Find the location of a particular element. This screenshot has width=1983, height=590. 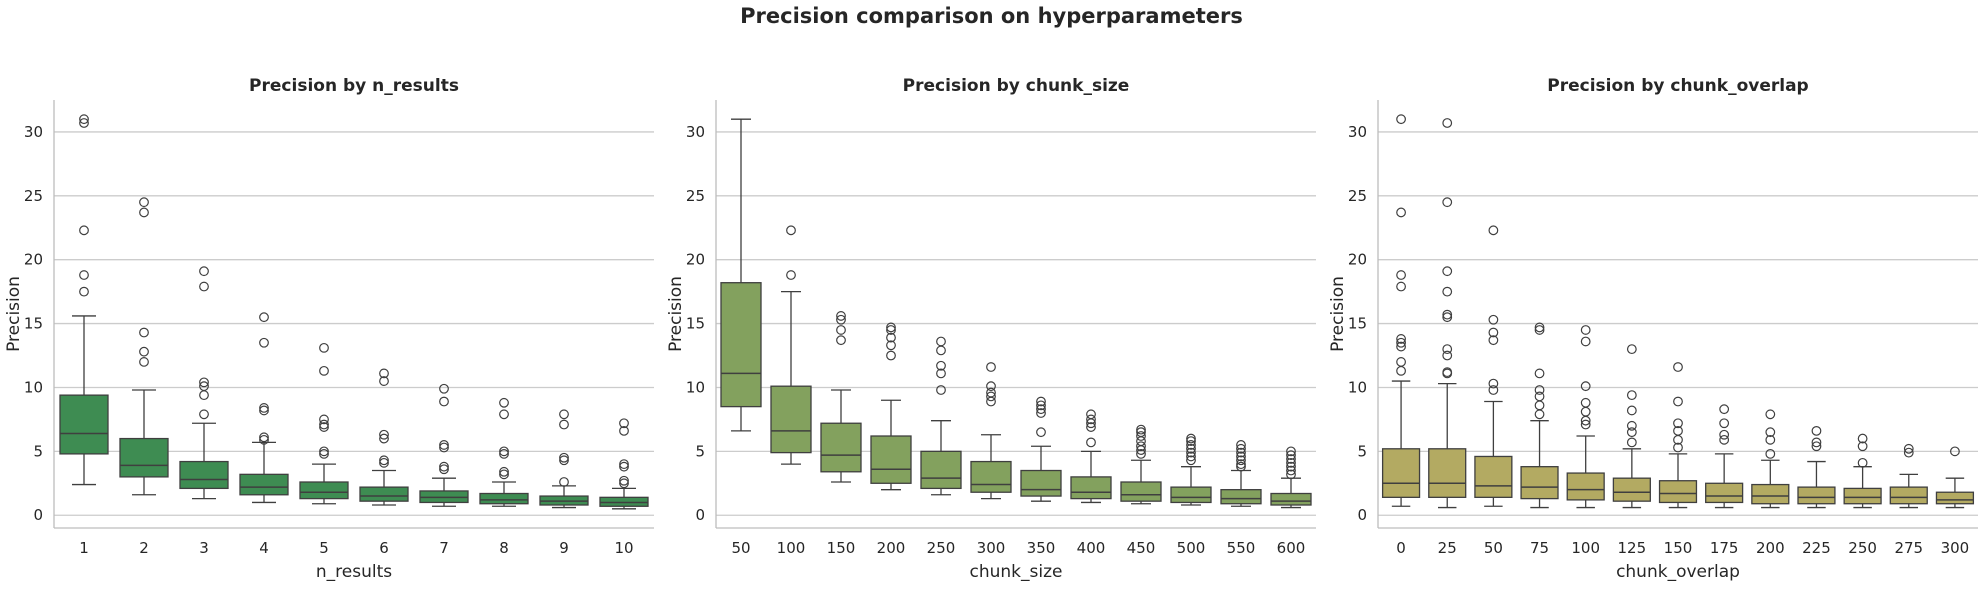

y-tick-label: 10 is located at coordinates (1357, 387).